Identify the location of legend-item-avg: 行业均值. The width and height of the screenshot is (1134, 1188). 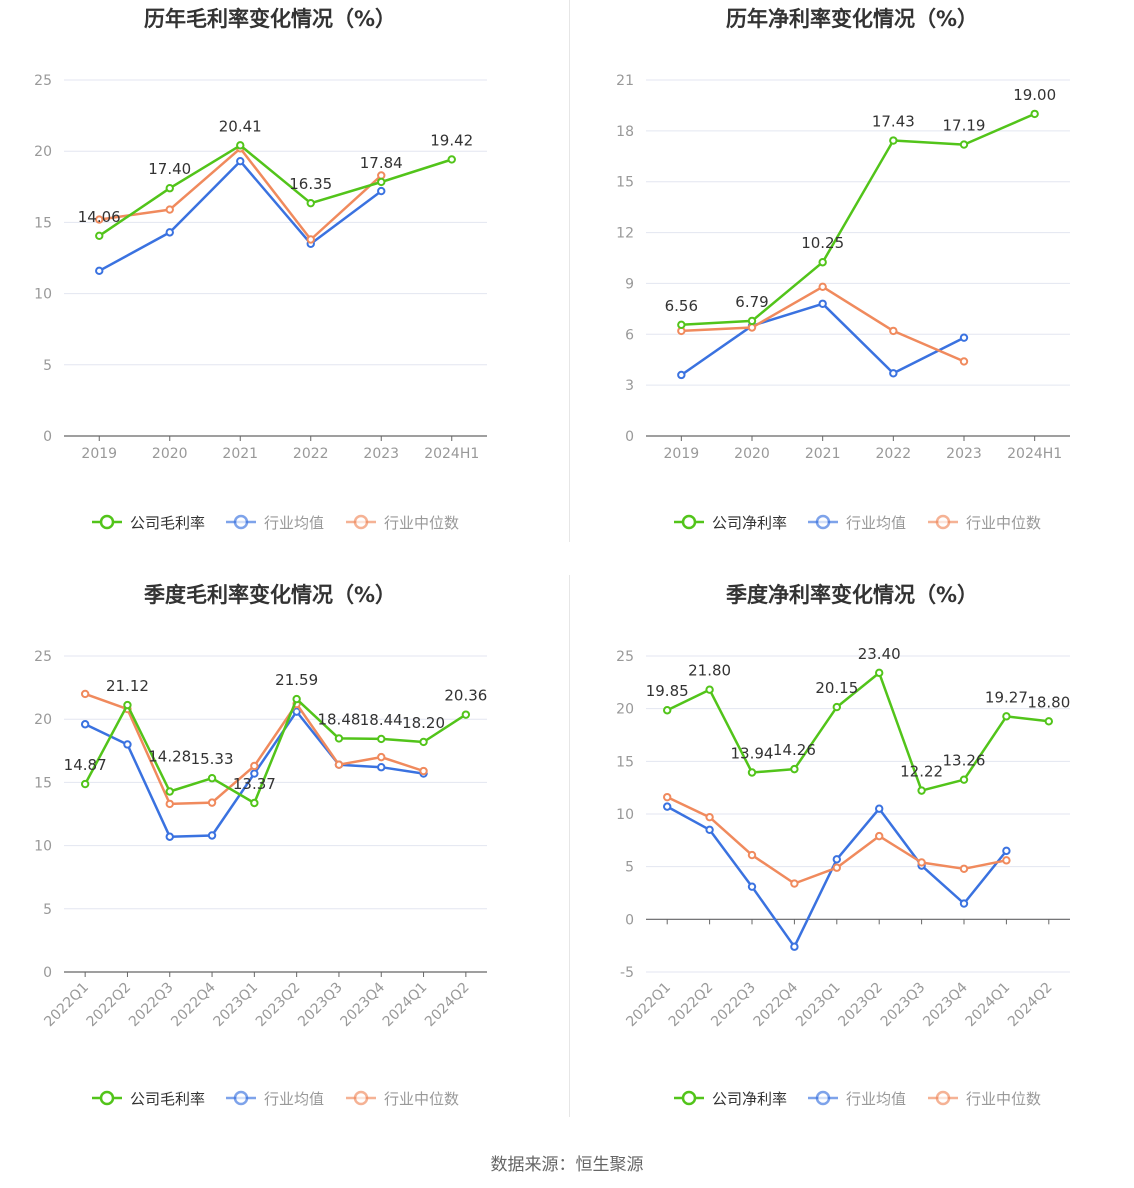
(275, 1099).